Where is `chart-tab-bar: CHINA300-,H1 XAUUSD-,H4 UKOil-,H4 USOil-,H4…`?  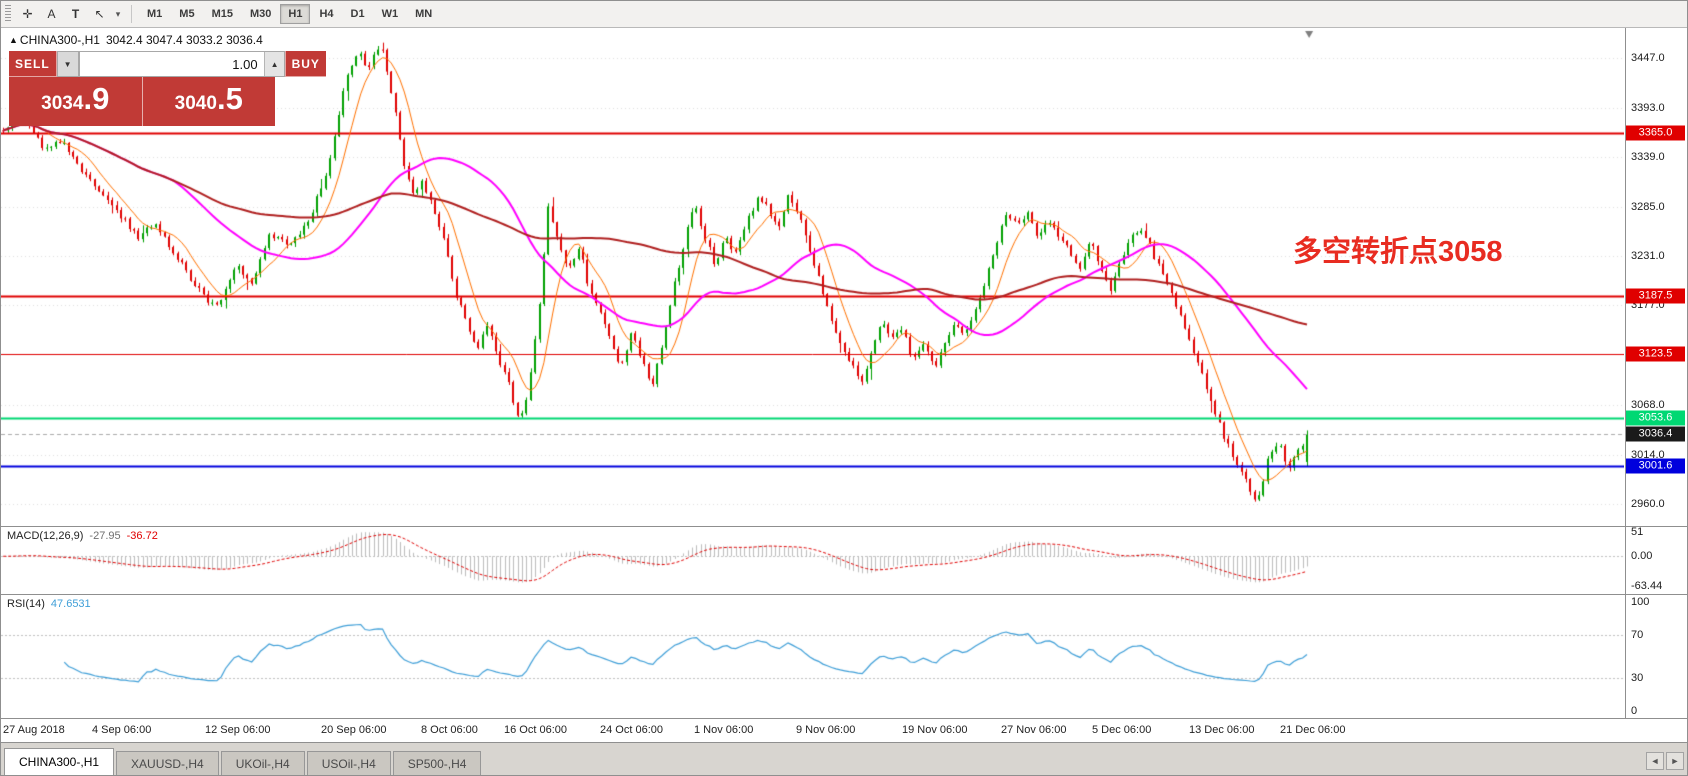 chart-tab-bar: CHINA300-,H1 XAUUSD-,H4 UKOil-,H4 USOil-,H4… is located at coordinates (844, 758).